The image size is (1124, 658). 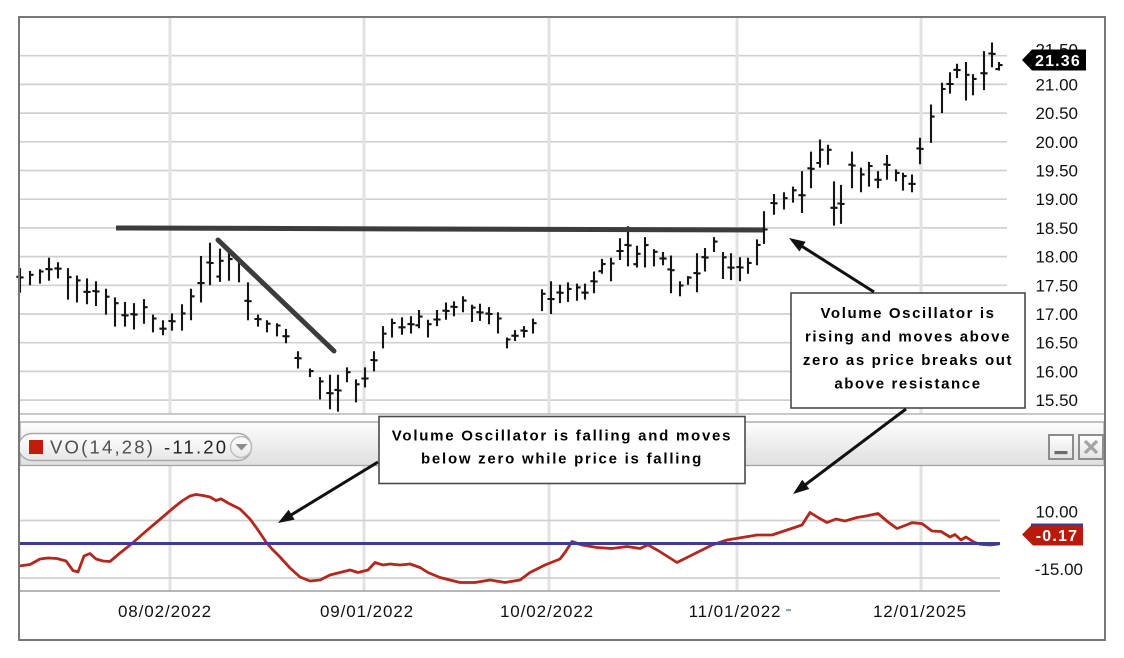 What do you see at coordinates (1056, 343) in the screenshot?
I see `svg-text: 16.50` at bounding box center [1056, 343].